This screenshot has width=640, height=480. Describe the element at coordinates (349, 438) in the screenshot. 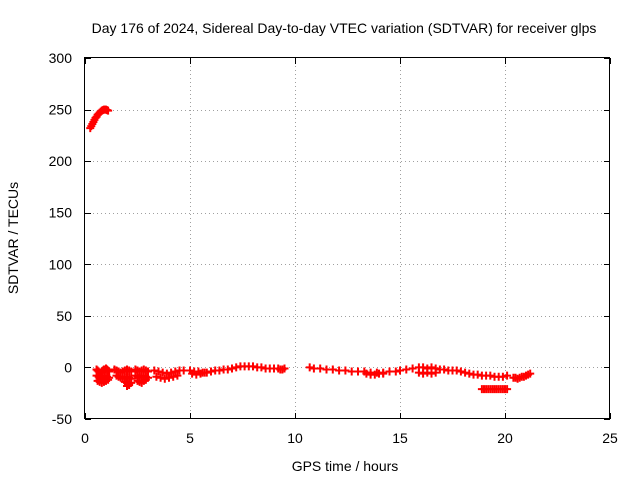

I see `x-tick-labels: 0 5 10 15 20 25` at that location.